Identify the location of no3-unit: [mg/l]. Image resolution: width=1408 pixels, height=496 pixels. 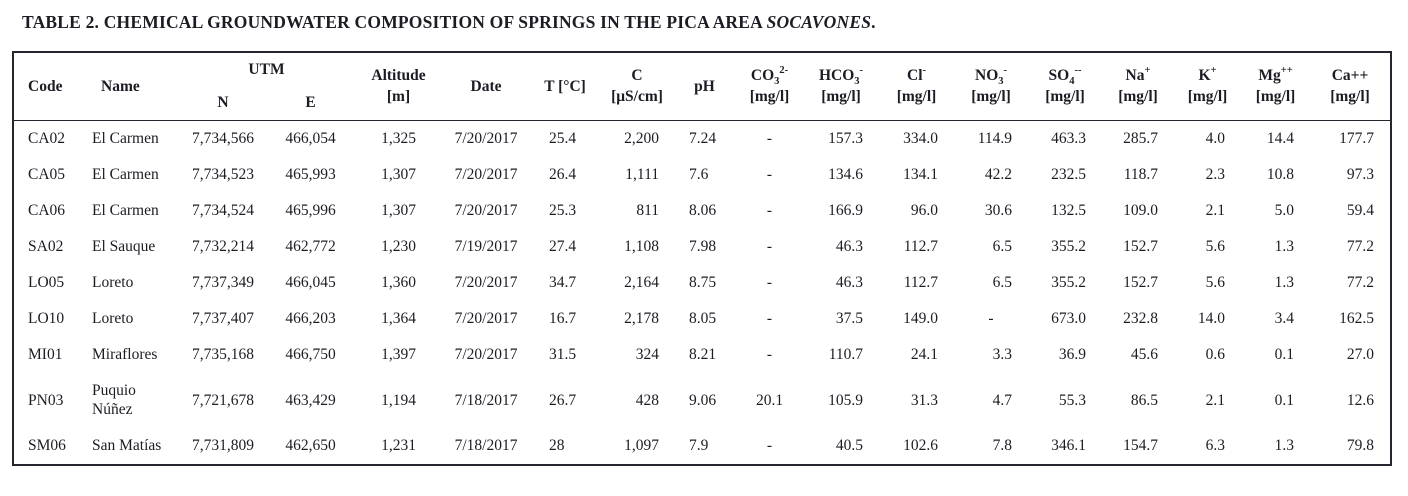
(991, 97).